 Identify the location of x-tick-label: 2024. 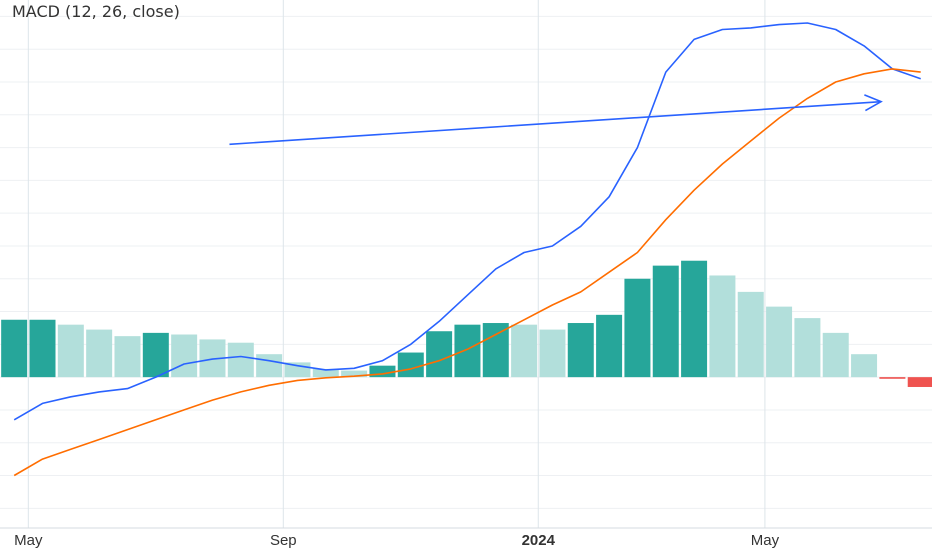
(539, 540).